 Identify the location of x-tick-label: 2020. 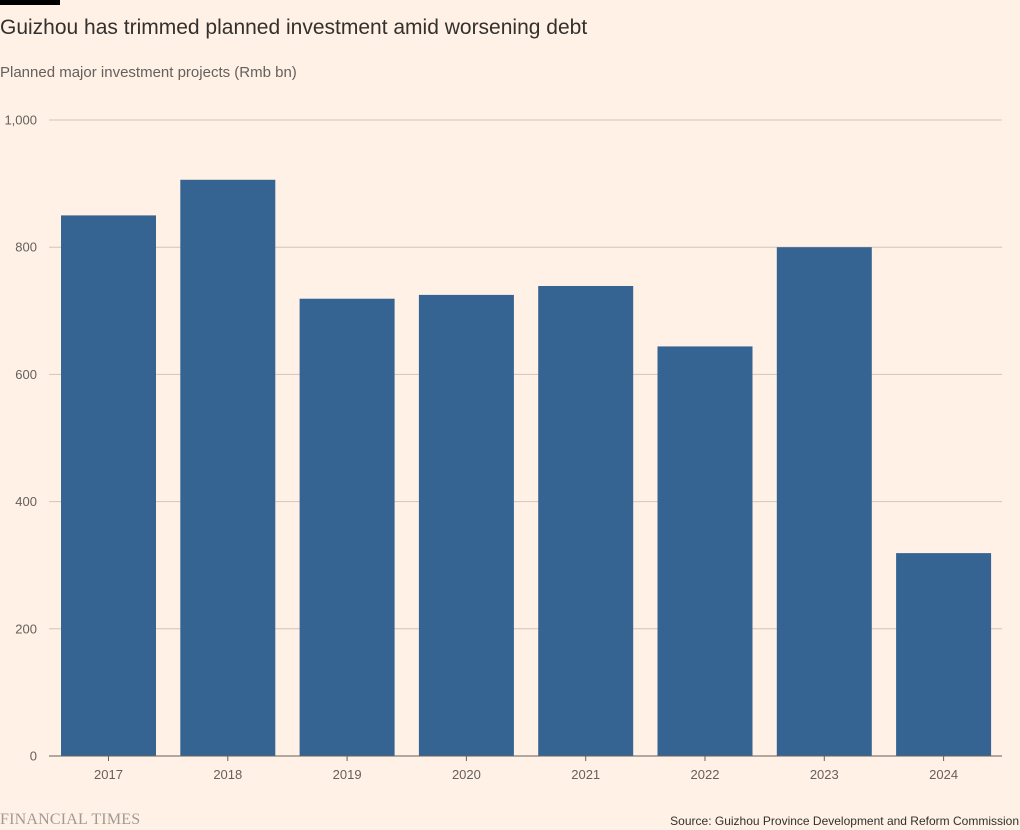
(466, 774).